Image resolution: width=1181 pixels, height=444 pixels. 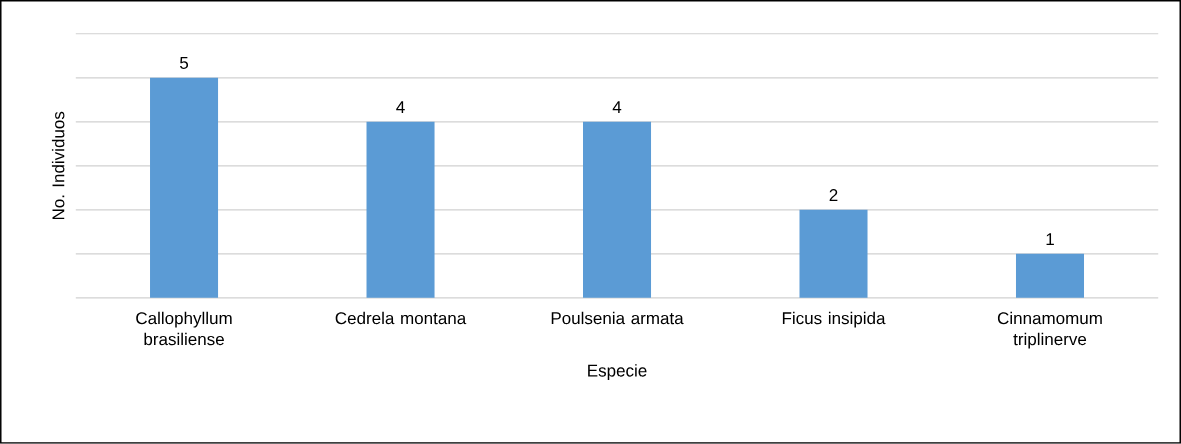 I want to click on x-tick-label: Poulsenia armata, so click(x=617, y=318).